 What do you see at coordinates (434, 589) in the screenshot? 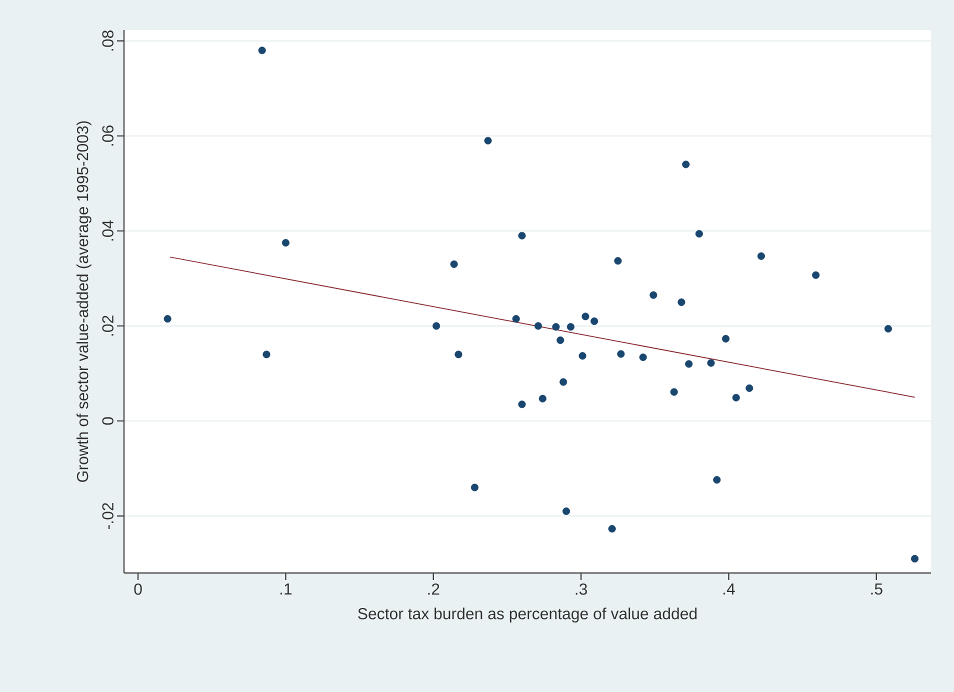
I see `x-tick-label: .2` at bounding box center [434, 589].